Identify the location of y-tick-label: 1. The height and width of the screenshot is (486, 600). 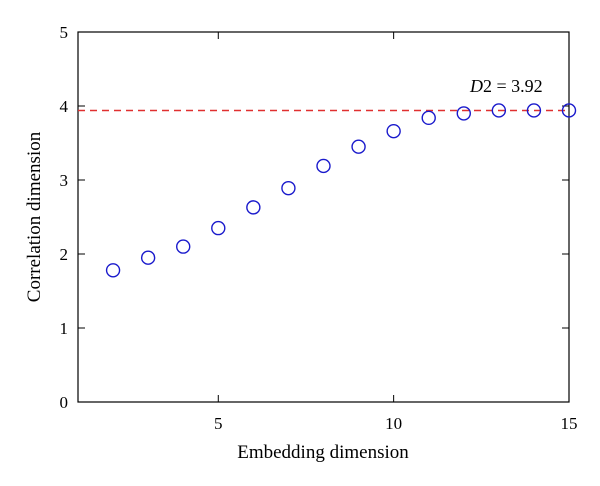
(64, 328).